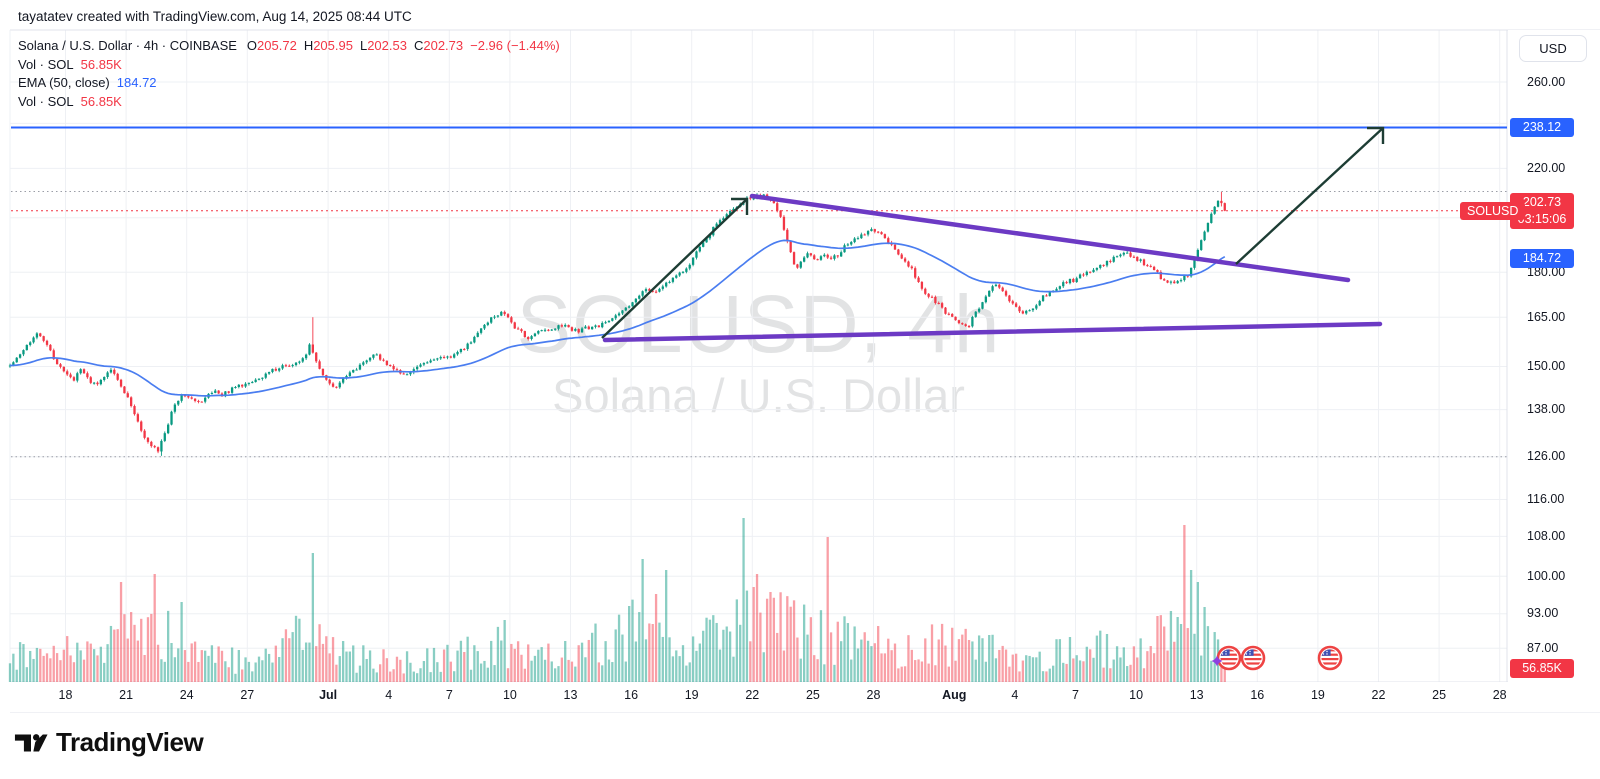  What do you see at coordinates (363, 45) in the screenshot?
I see `low-label: L` at bounding box center [363, 45].